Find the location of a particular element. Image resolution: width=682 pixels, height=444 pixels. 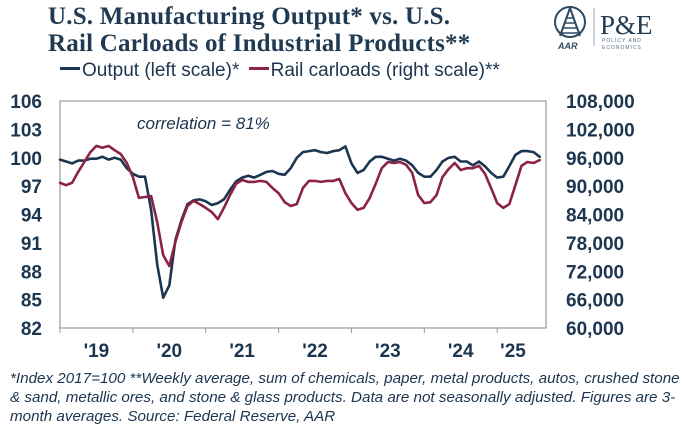

x-tick-label: '19 is located at coordinates (97, 351).